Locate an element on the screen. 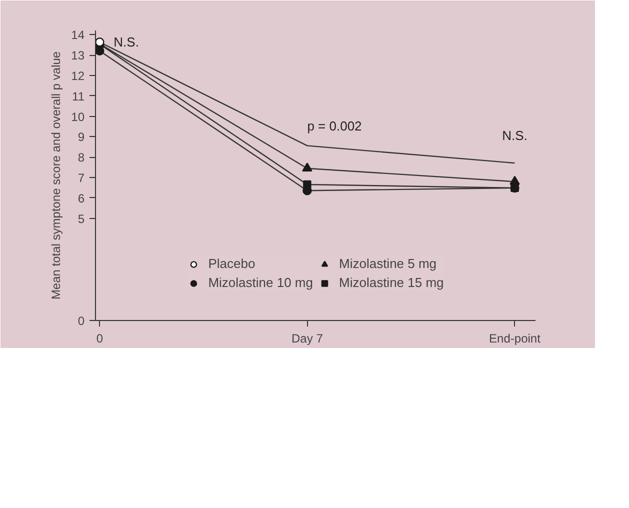 The image size is (629, 508). y-tick-label: 13 is located at coordinates (78, 55).